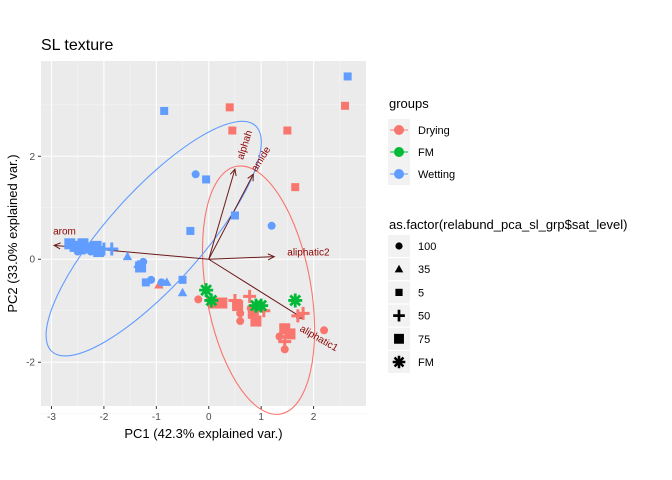  Describe the element at coordinates (156, 417) in the screenshot. I see `x-tick-label: -1` at that location.